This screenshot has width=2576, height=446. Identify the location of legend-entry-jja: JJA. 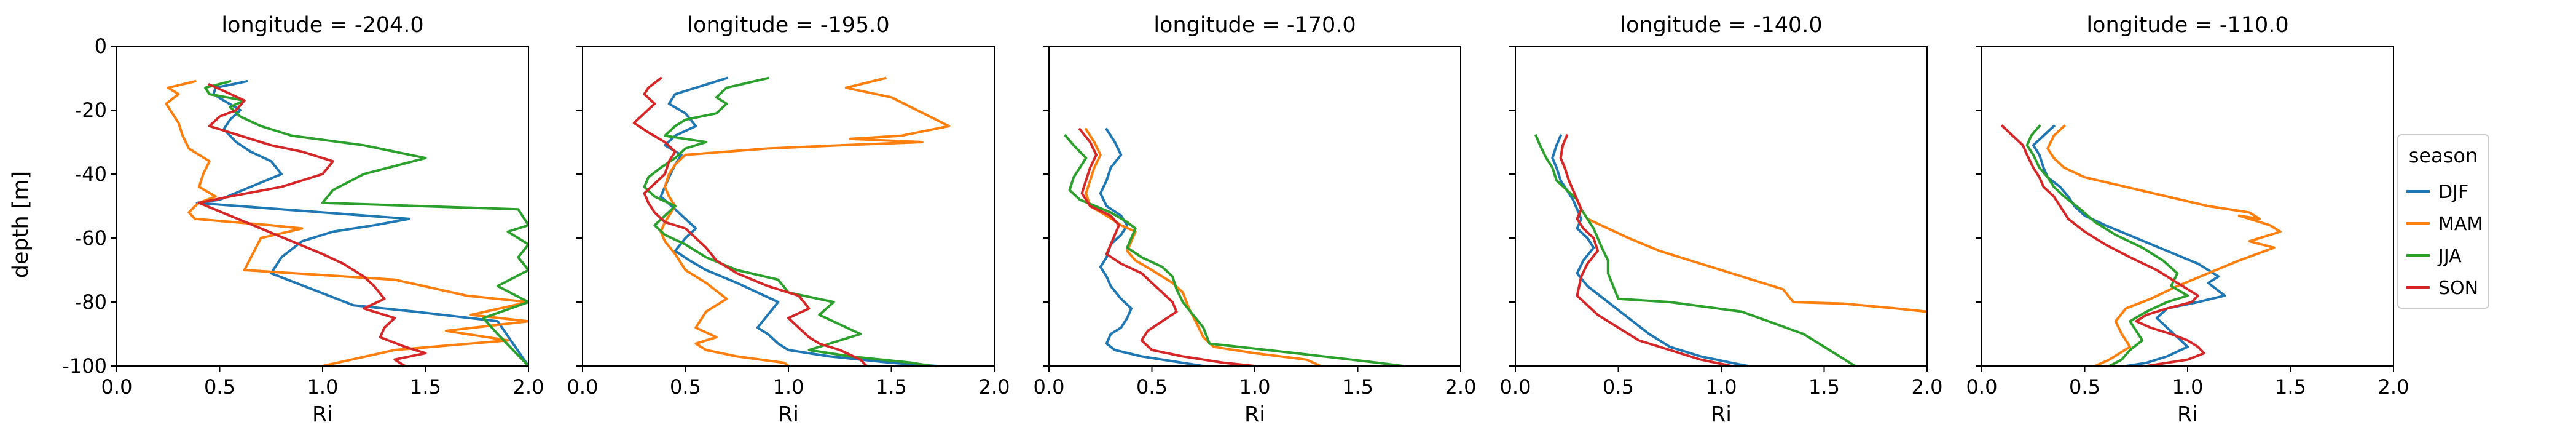
(2434, 256).